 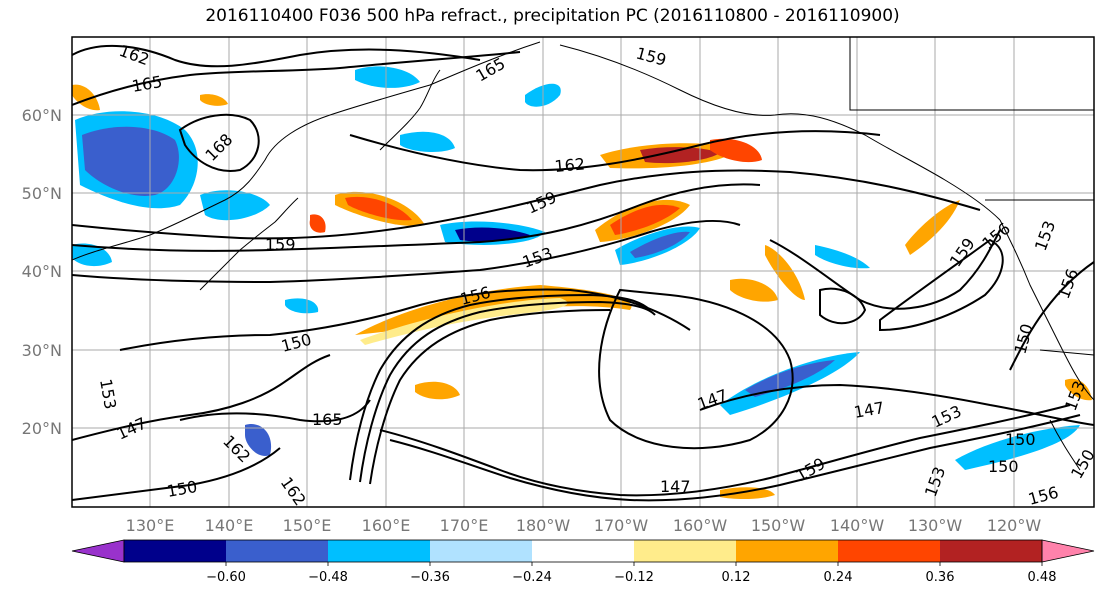 What do you see at coordinates (615, 151) in the screenshot?
I see `contour-162-mid` at bounding box center [615, 151].